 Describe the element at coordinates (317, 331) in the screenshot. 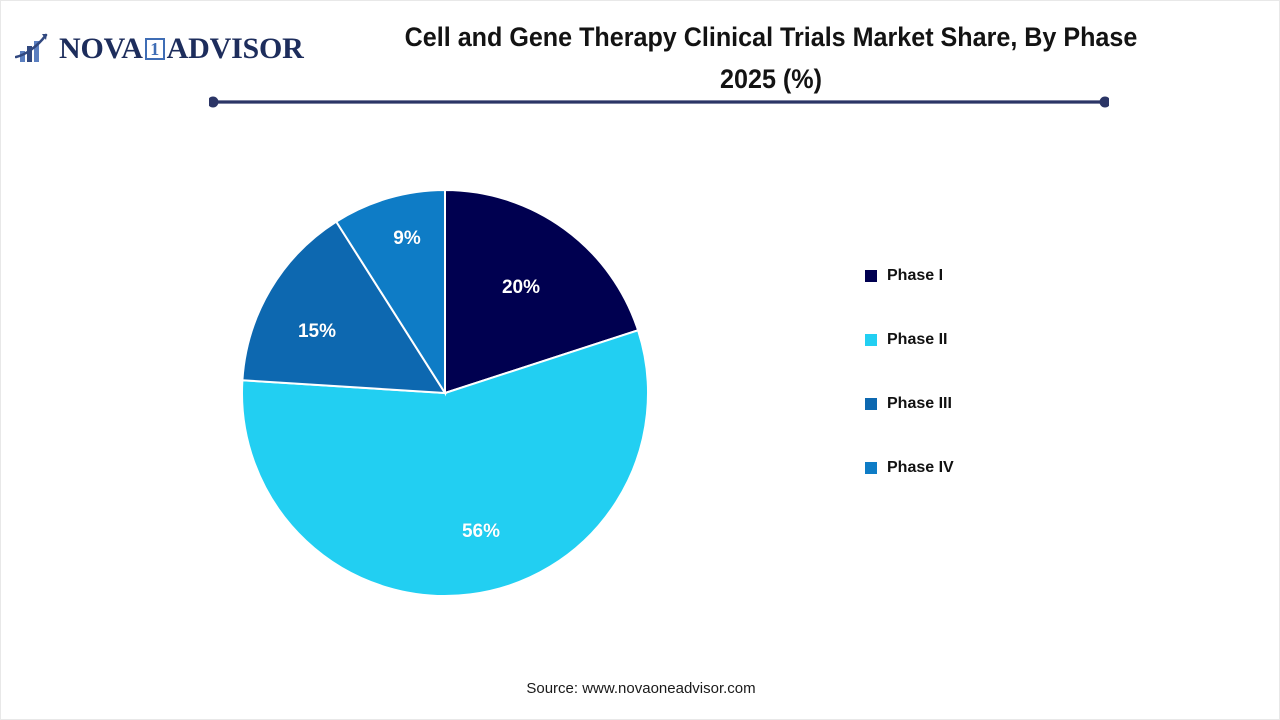

I see `pie-slice-label-phase-iii: 15%` at that location.